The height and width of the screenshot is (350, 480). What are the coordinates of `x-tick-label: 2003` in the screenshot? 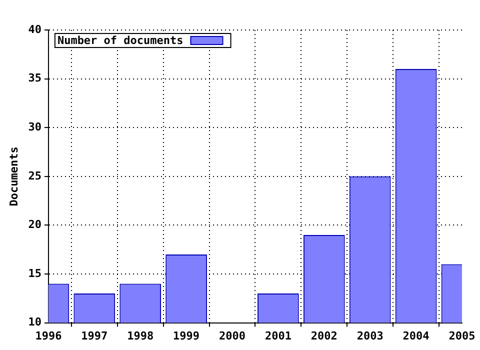 It's located at (370, 335).